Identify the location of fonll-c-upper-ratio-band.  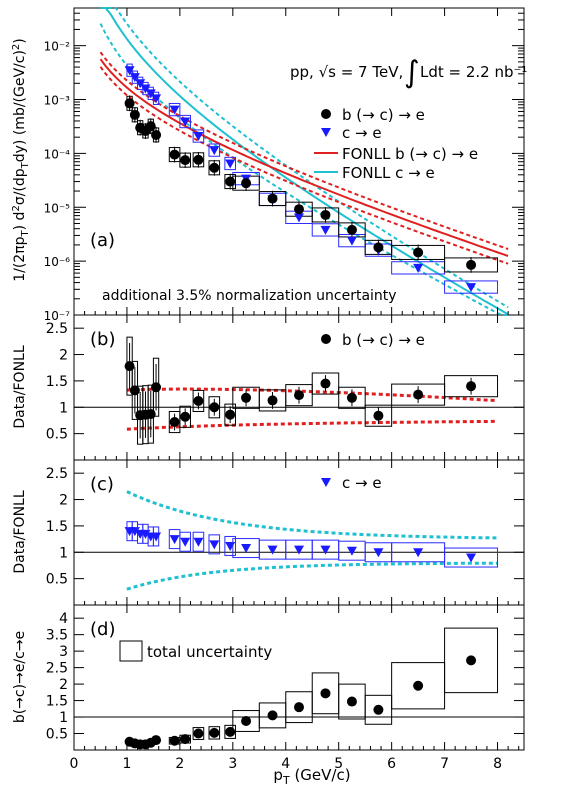
(312, 515).